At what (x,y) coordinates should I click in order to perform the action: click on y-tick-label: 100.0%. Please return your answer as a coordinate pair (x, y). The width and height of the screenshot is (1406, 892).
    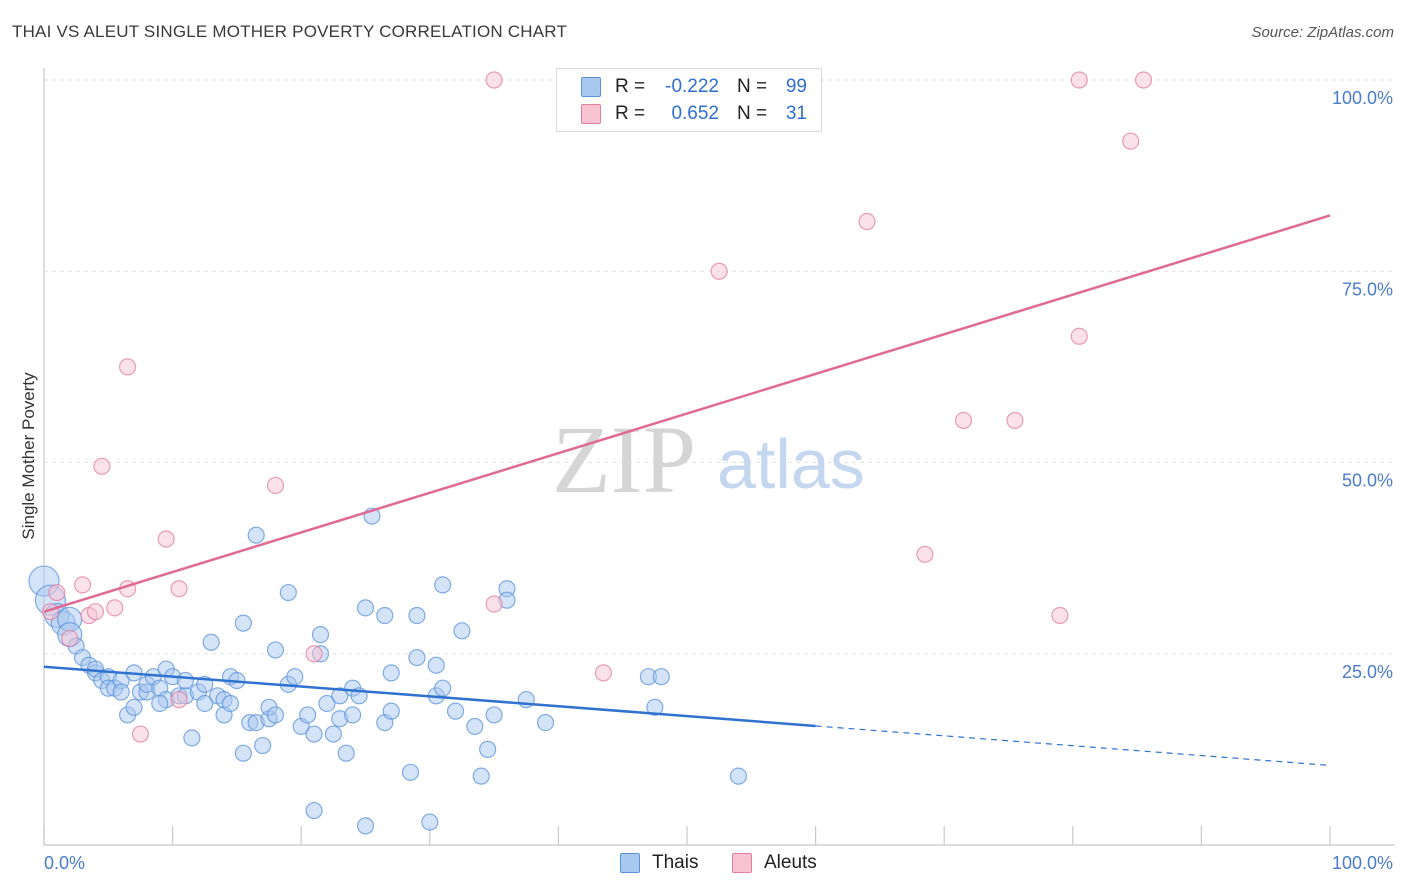
    Looking at the image, I should click on (1362, 98).